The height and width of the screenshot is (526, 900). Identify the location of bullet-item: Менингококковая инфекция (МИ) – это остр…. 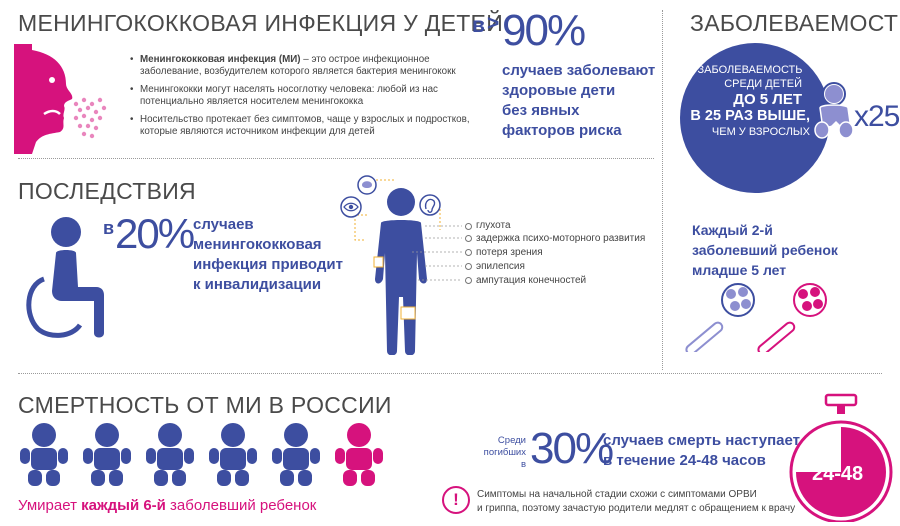
(300, 66).